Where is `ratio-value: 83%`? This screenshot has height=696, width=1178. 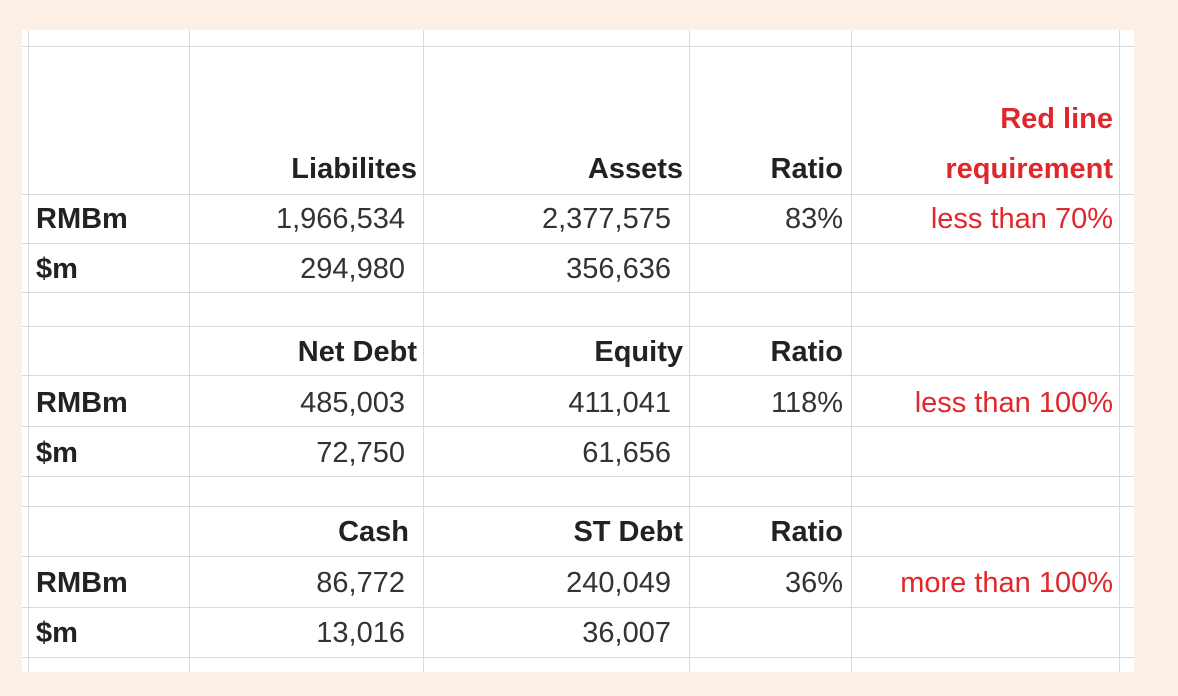 ratio-value: 83% is located at coordinates (813, 219).